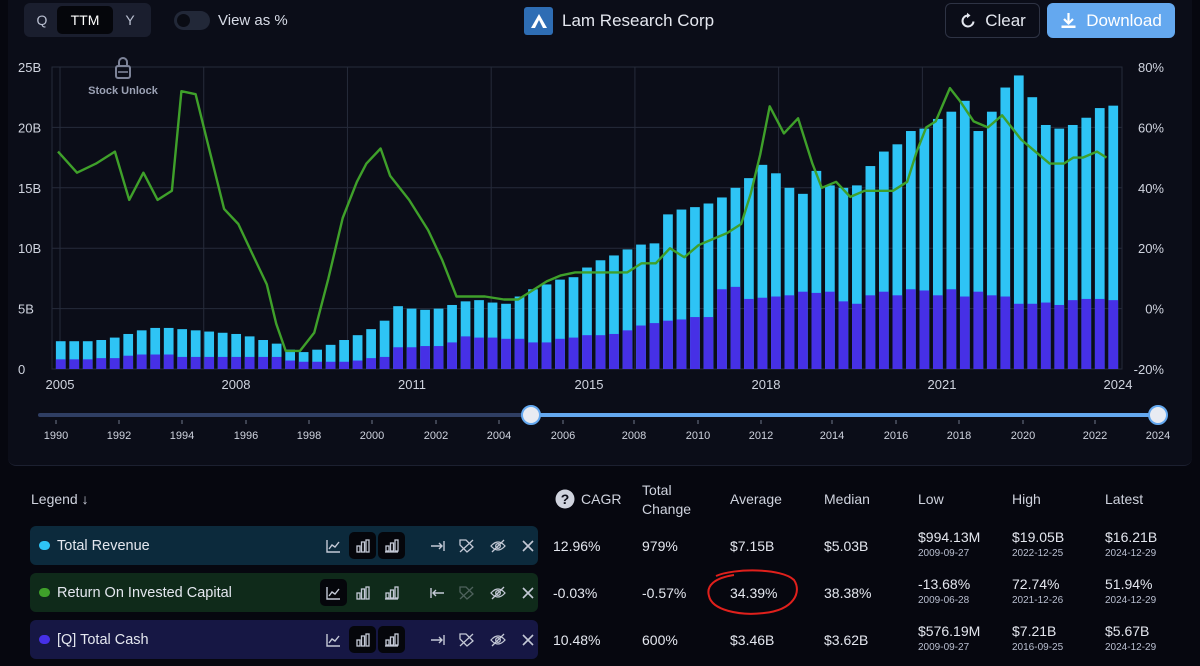 Image resolution: width=1200 pixels, height=666 pixels. What do you see at coordinates (1005, 20) in the screenshot?
I see `clear-label: Clear` at bounding box center [1005, 20].